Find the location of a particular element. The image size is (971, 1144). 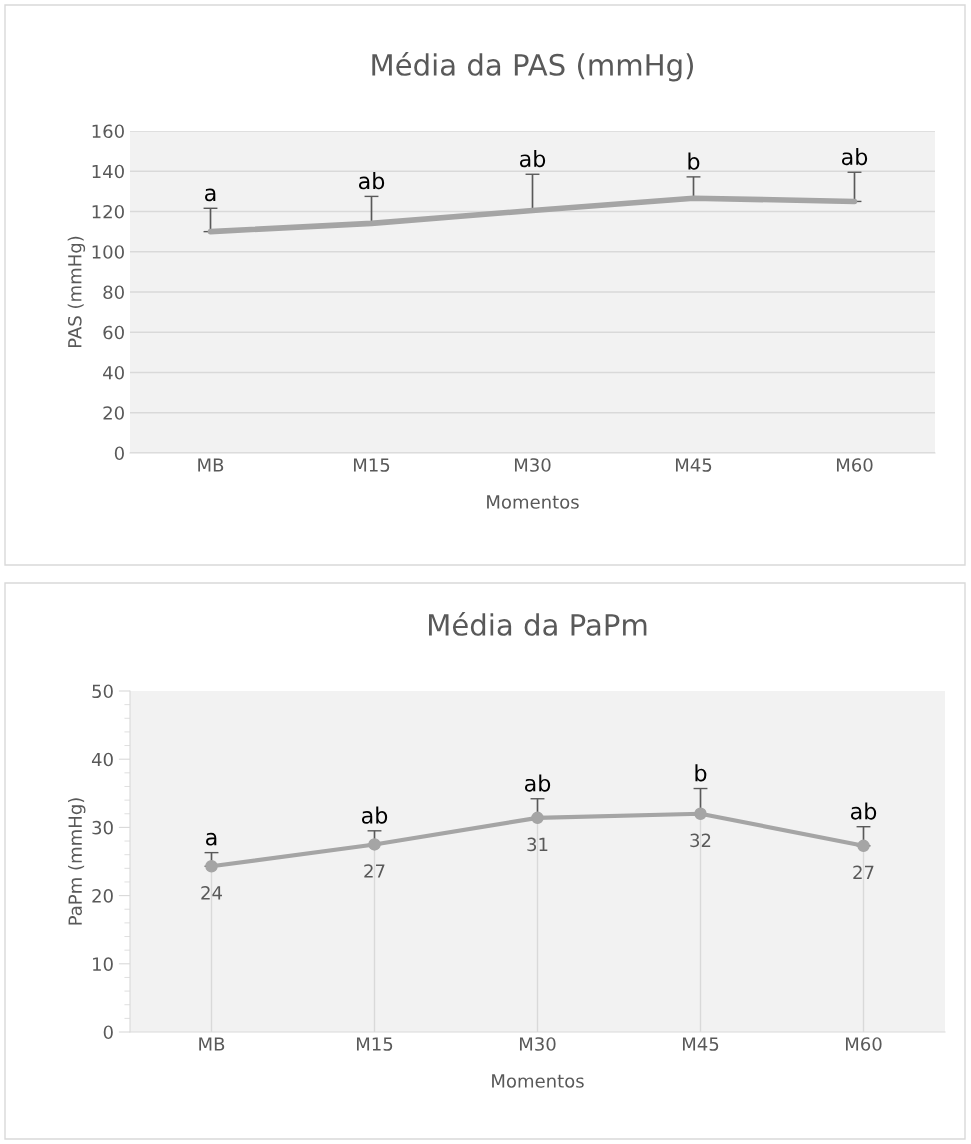

y-tick-label: 100 is located at coordinates (108, 252).